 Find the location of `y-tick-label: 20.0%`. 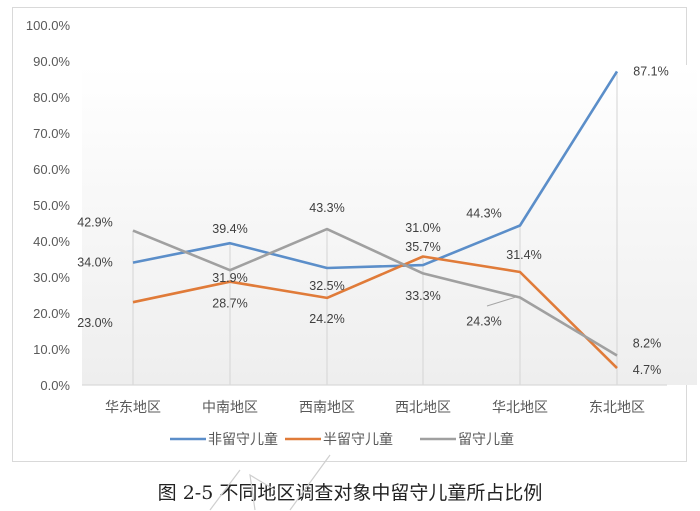

y-tick-label: 20.0% is located at coordinates (51, 313).